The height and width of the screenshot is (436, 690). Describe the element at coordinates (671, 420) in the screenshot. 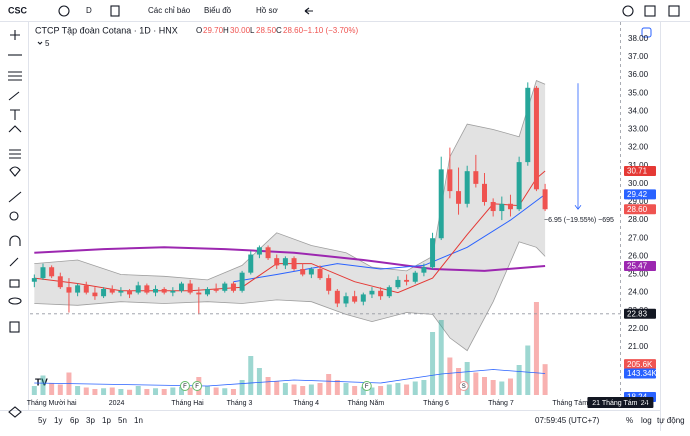

I see `auto-toggle: tự động` at that location.